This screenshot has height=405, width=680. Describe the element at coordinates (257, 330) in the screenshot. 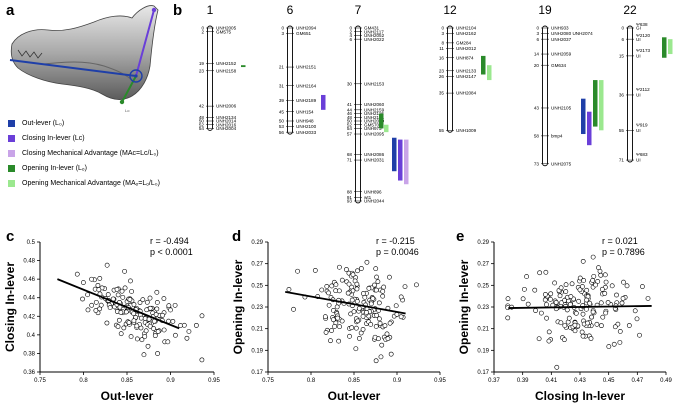

I see `y-tick-label: 0.21` at that location.